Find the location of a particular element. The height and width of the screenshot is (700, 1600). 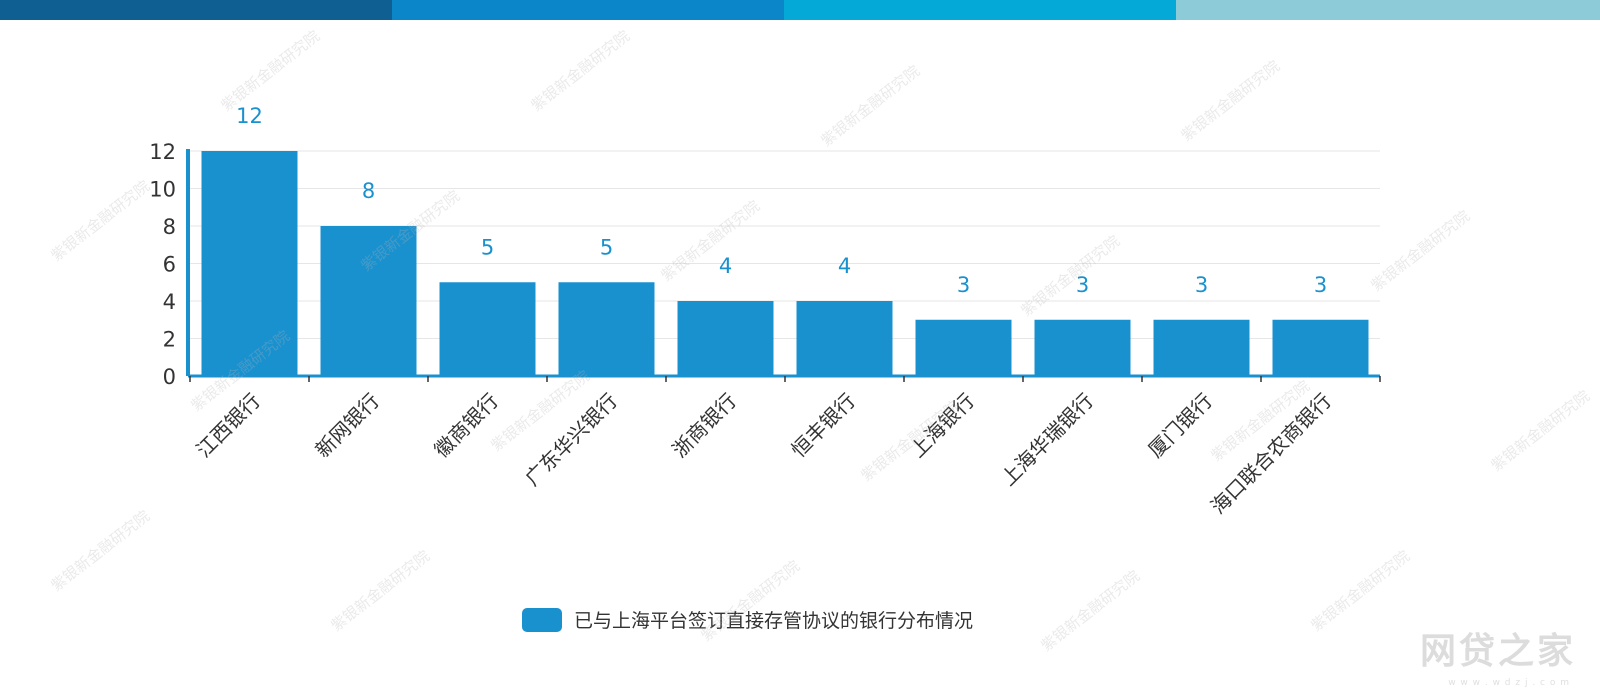

watermark-url: w w w . w d z j . c o m is located at coordinates (1509, 683).